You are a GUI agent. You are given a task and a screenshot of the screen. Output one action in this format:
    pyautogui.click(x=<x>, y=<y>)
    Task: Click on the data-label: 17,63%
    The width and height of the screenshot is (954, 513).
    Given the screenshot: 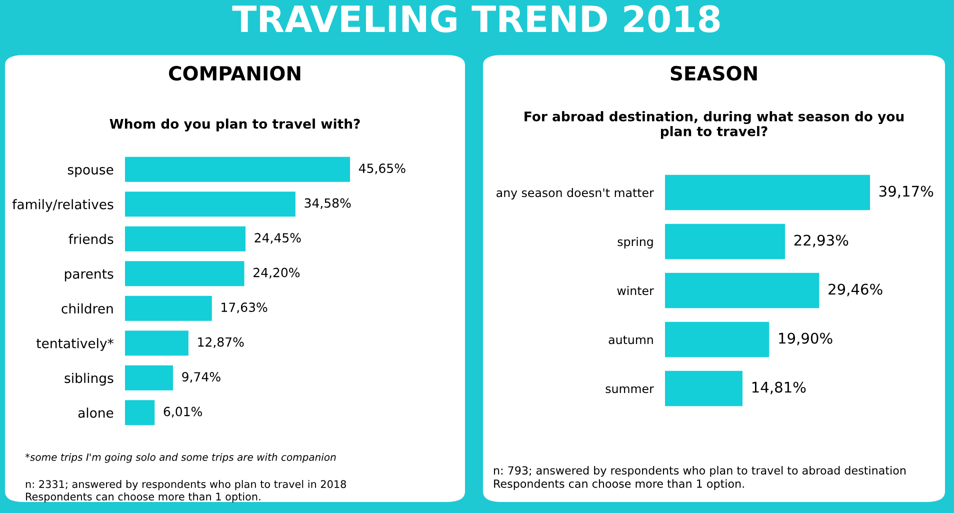 What is the action you would take?
    pyautogui.click(x=245, y=308)
    